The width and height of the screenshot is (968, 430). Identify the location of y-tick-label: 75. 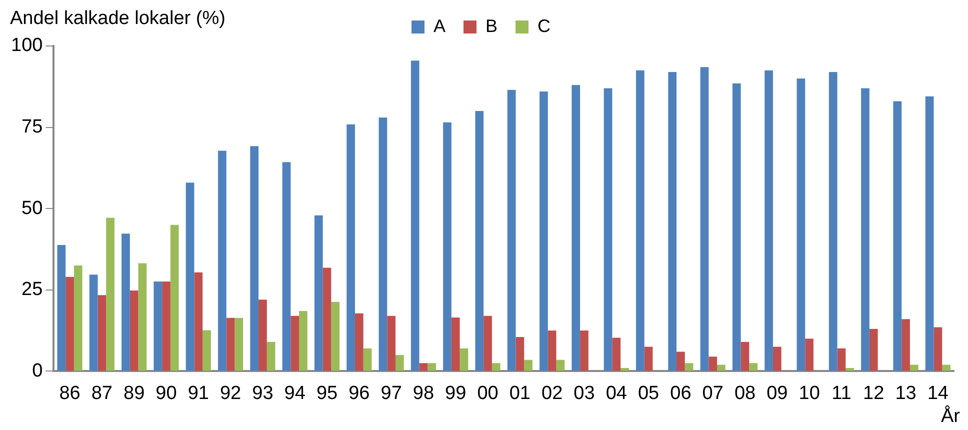
(32, 127).